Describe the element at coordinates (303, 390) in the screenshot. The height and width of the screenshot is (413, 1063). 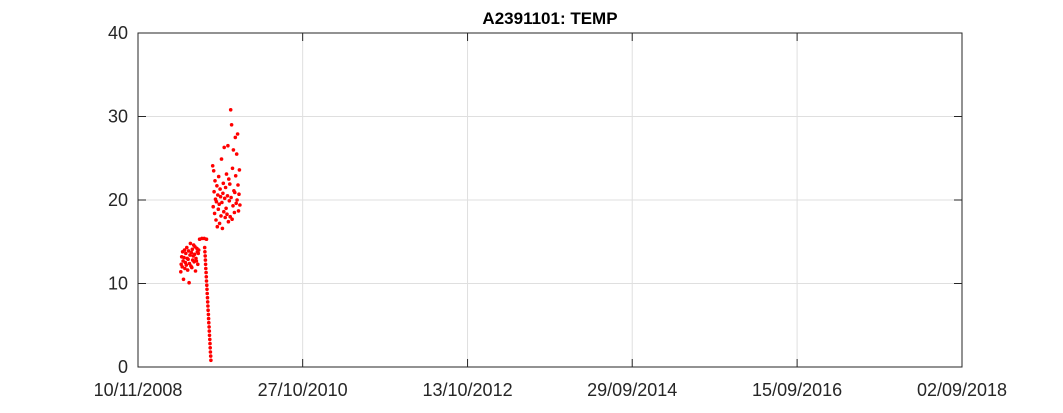
I see `x-tick-label: 27/10/2010` at that location.